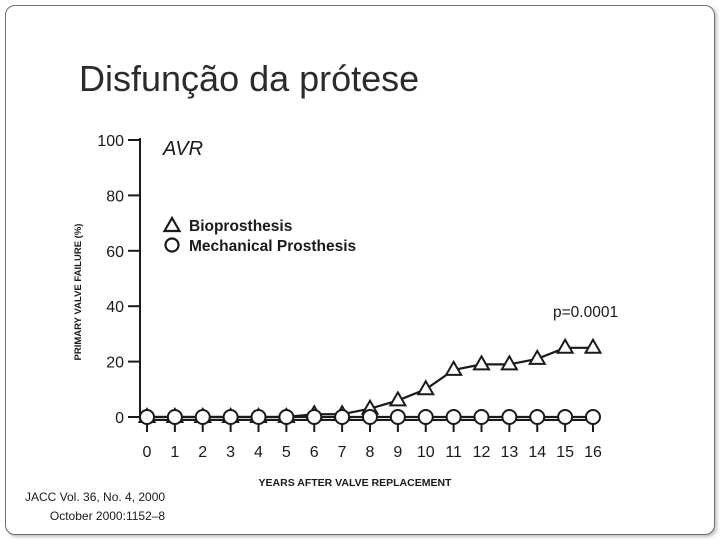 The width and height of the screenshot is (720, 540). Describe the element at coordinates (482, 452) in the screenshot. I see `x-tick-label: 12` at that location.